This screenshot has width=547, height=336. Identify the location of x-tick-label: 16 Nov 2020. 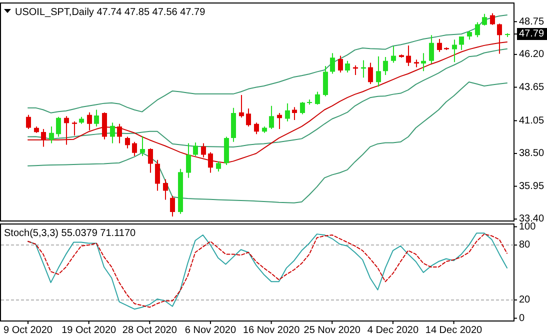
(271, 330).